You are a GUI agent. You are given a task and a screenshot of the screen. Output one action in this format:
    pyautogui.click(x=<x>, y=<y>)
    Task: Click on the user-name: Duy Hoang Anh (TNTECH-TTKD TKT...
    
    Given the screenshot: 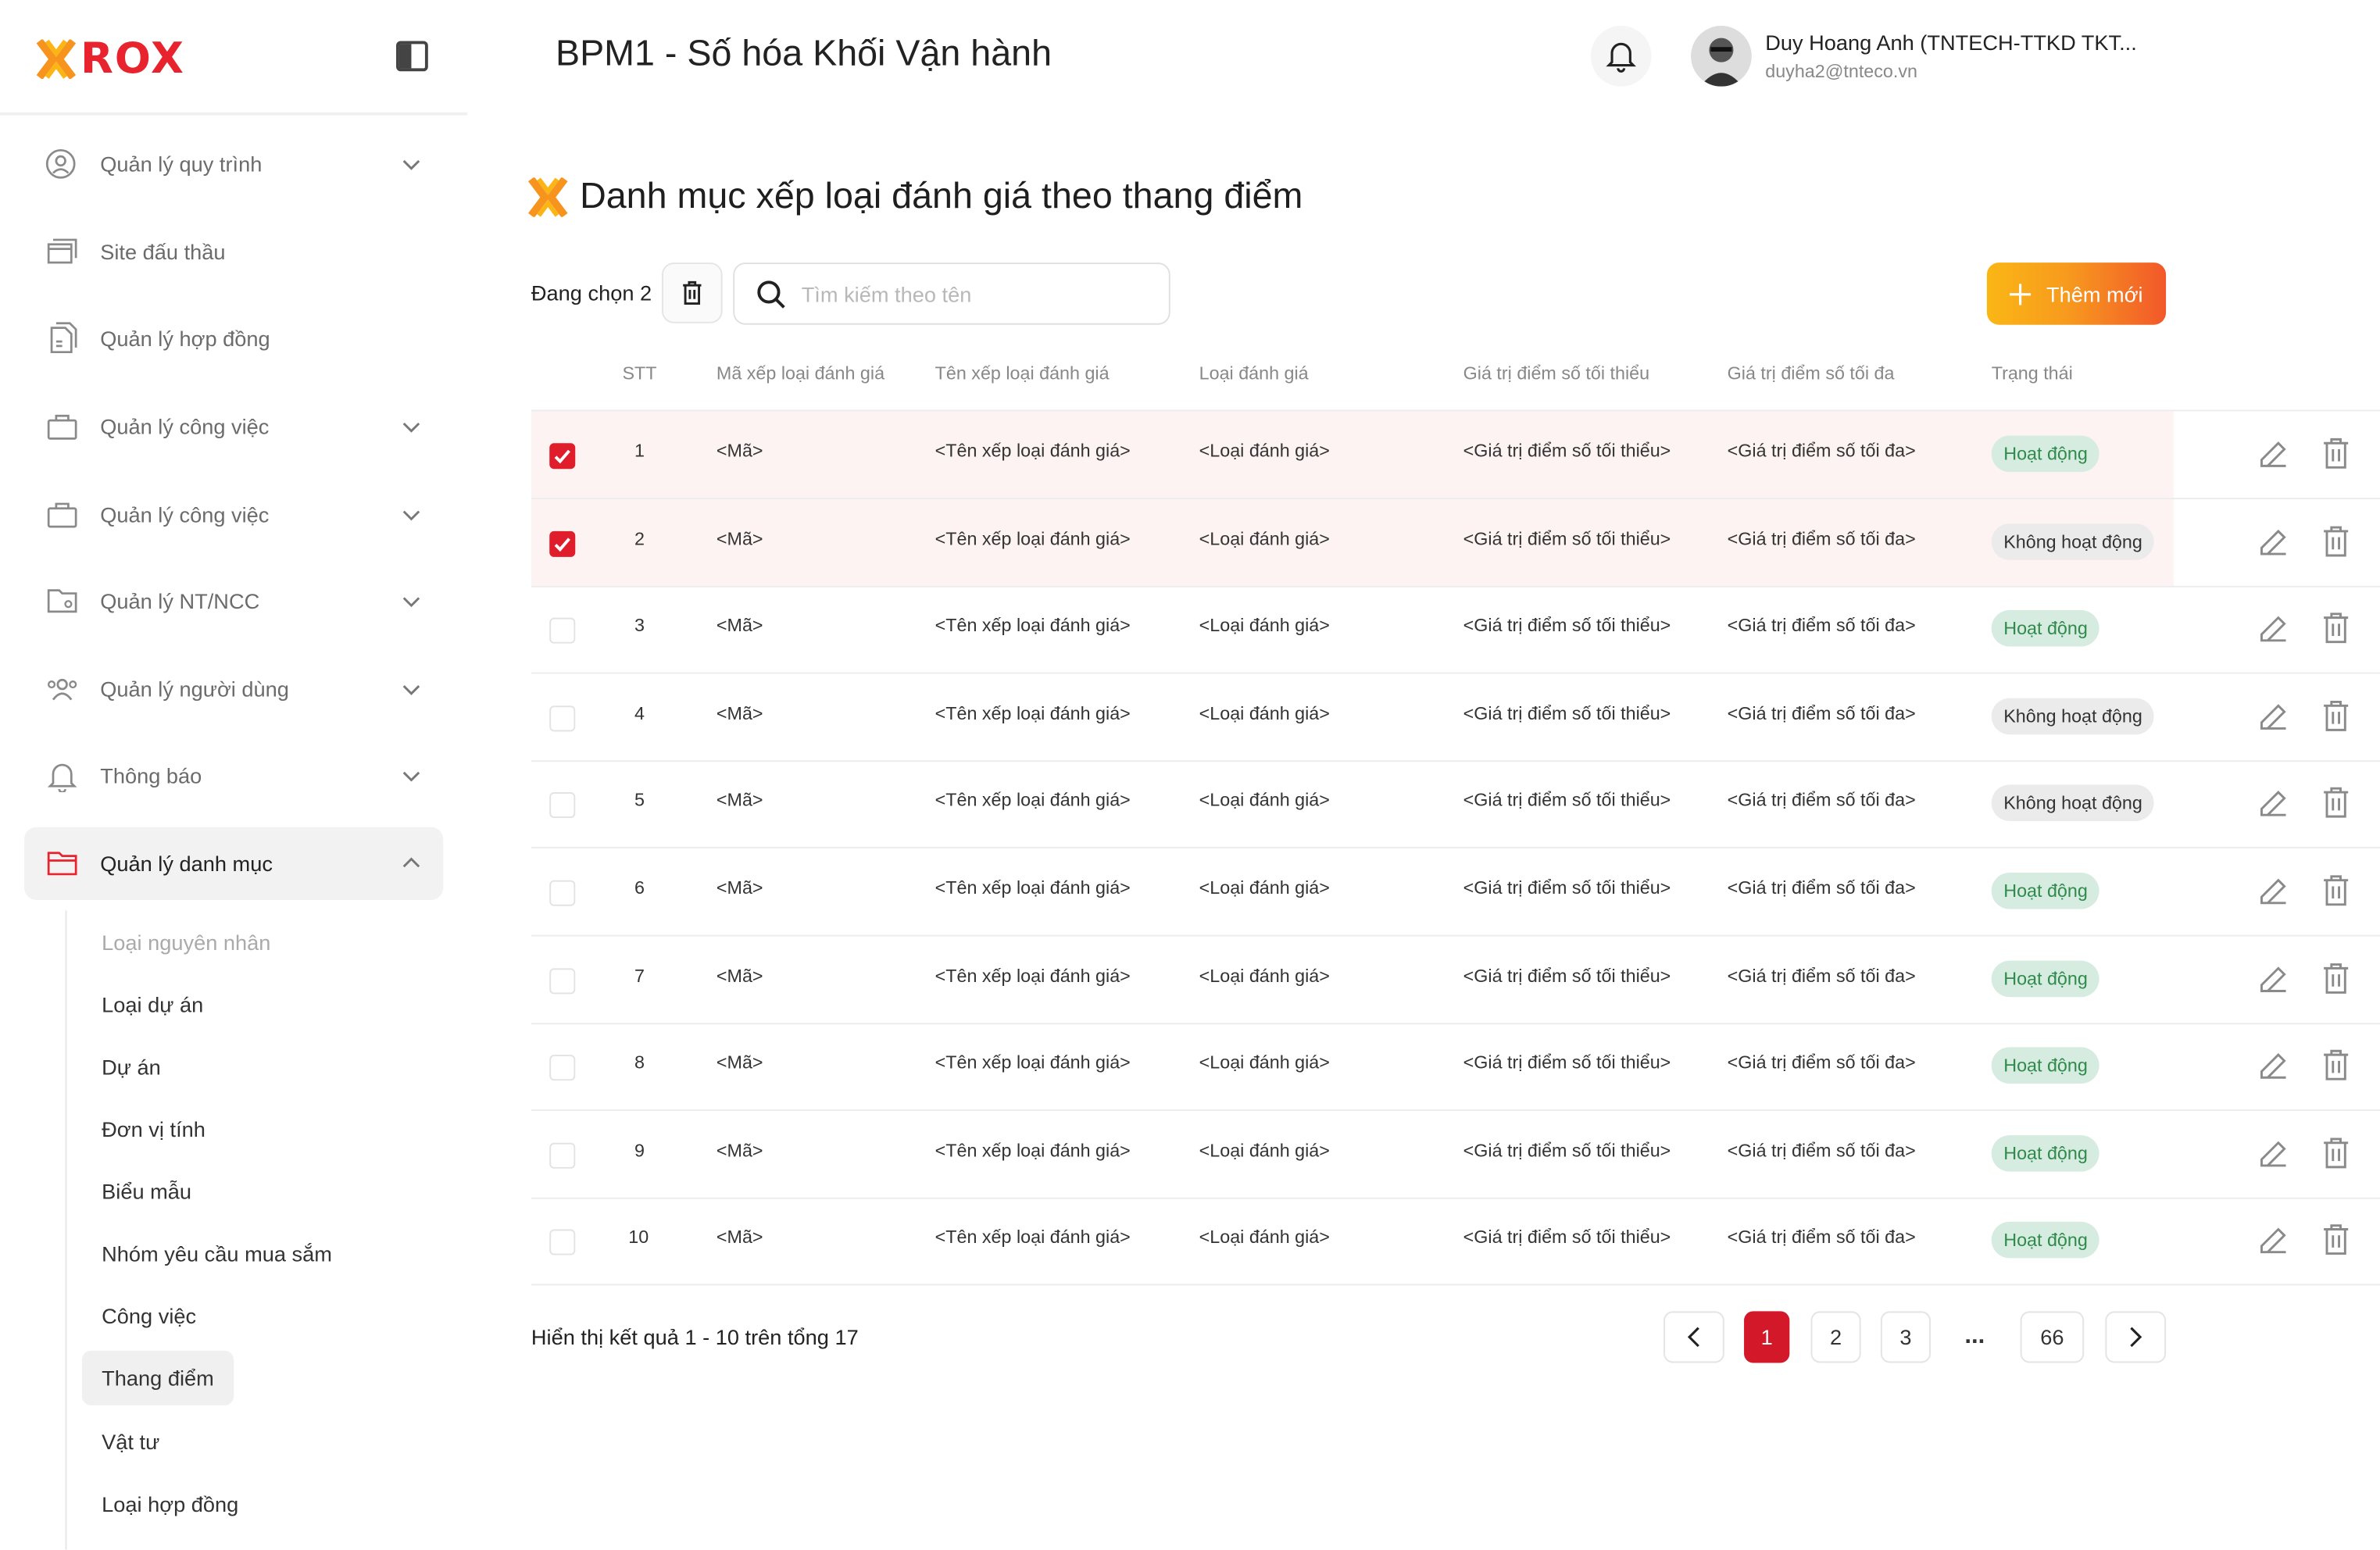 What is the action you would take?
    pyautogui.click(x=1951, y=42)
    